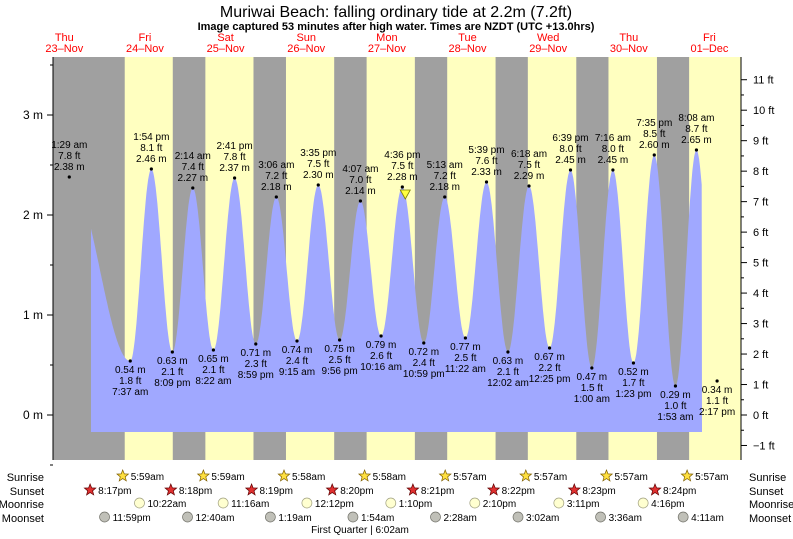  I want to click on high-tide-time: 1:29 am, so click(69, 145).